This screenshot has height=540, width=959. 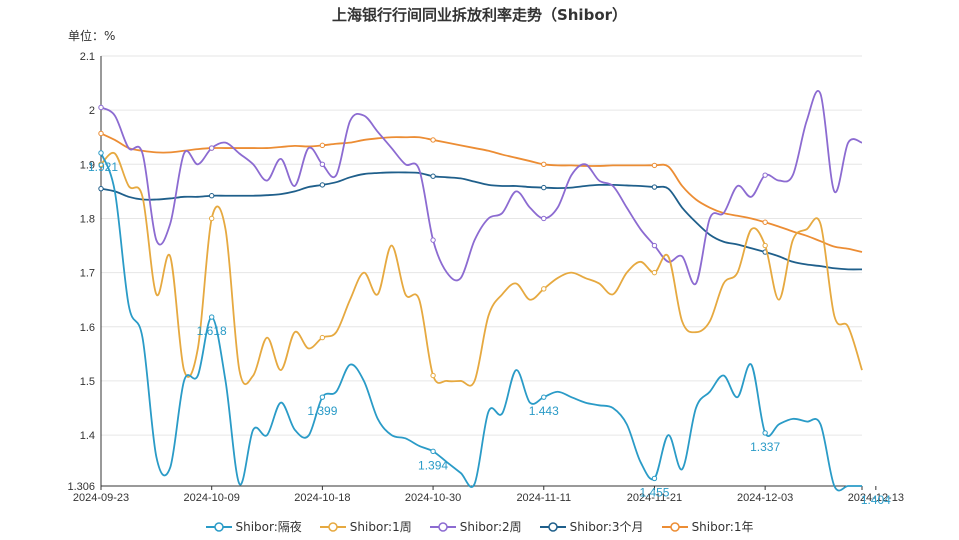 What do you see at coordinates (92, 36) in the screenshot?
I see `unit-label: 单位：%` at bounding box center [92, 36].